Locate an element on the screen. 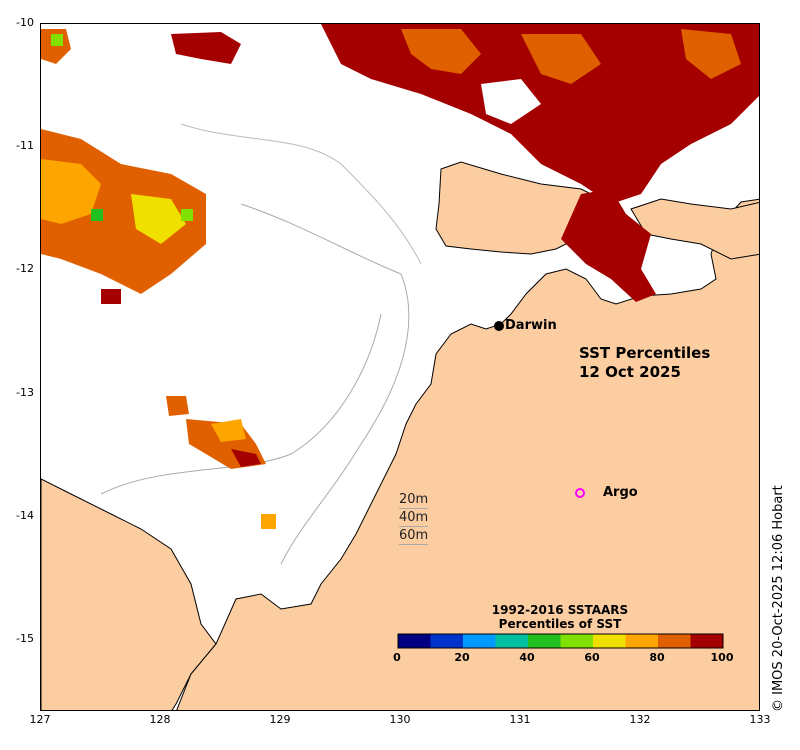  sst-patch-cobourg is located at coordinates (608, 245).